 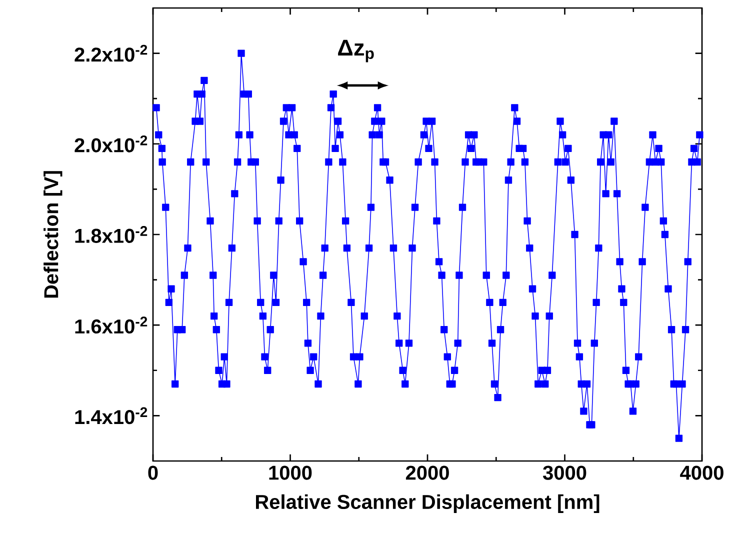 What do you see at coordinates (356, 51) in the screenshot?
I see `annotation: Δz$_{p}$` at bounding box center [356, 51].